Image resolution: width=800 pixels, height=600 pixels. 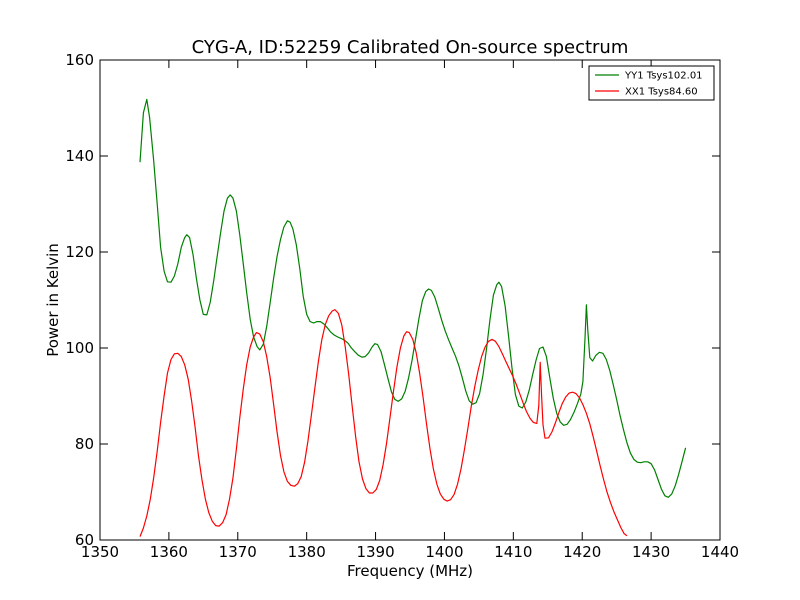 I want to click on legend-box, so click(x=651, y=83).